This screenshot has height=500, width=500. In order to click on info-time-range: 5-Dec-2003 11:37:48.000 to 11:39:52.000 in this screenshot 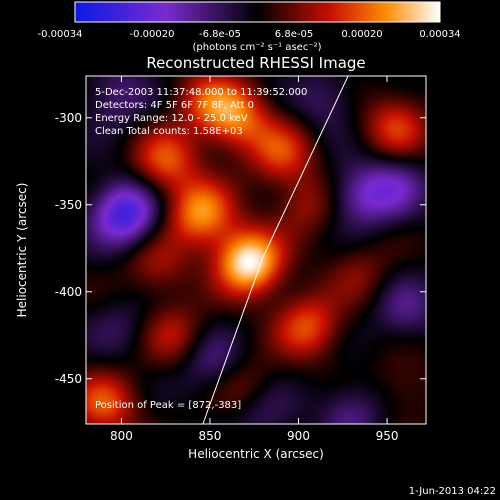, I will do `click(201, 92)`.